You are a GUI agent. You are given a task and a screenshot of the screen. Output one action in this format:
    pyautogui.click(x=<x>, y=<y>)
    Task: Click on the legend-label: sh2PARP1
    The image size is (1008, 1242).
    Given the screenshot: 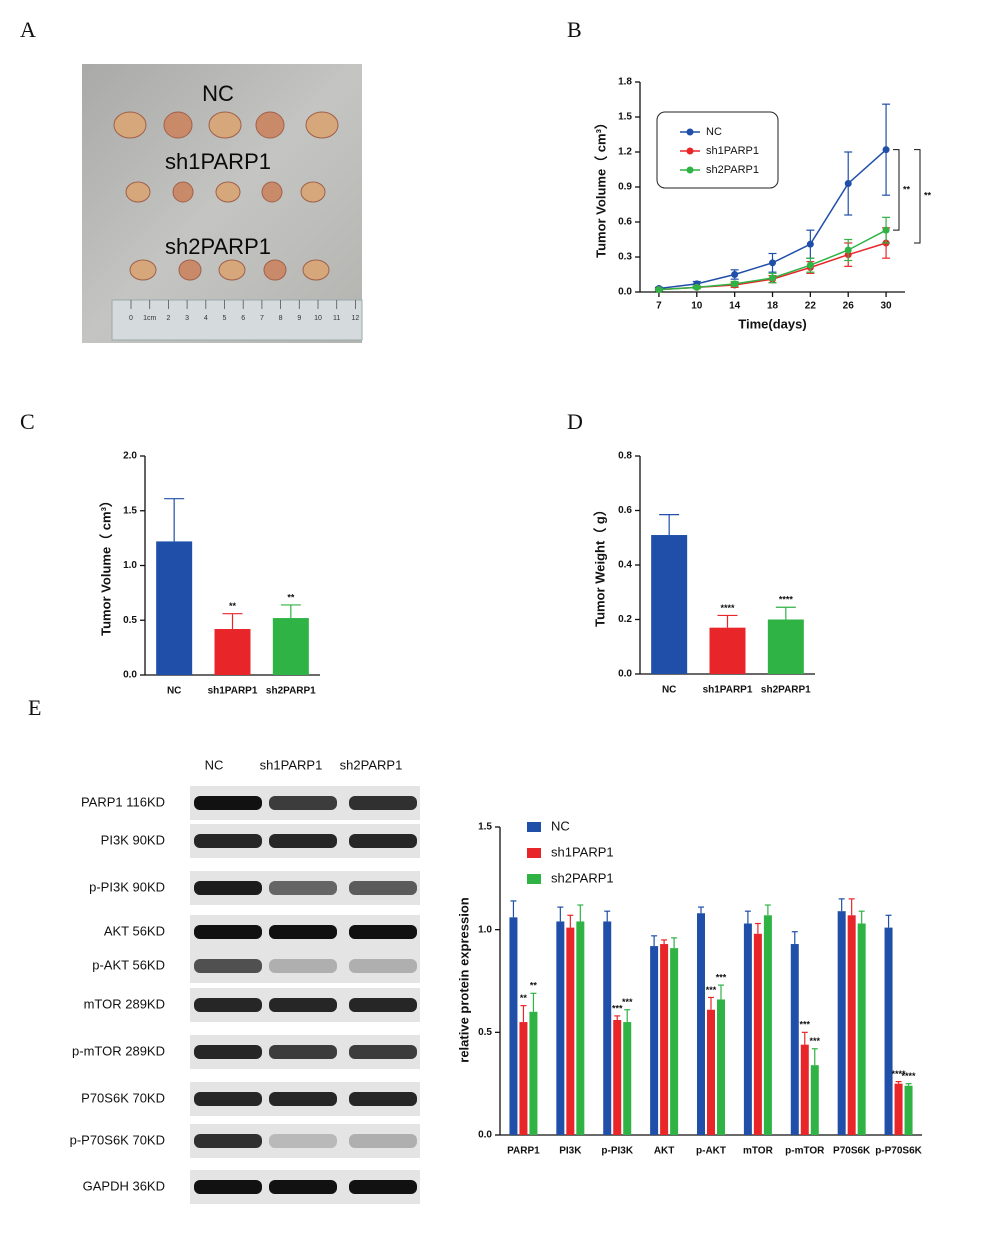 What is the action you would take?
    pyautogui.click(x=732, y=170)
    